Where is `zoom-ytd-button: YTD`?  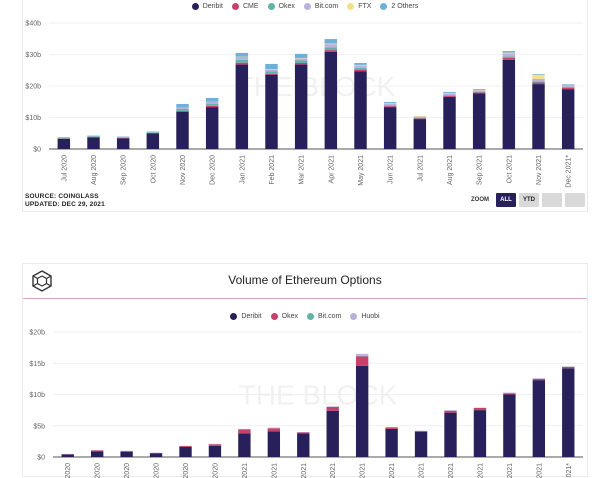 zoom-ytd-button: YTD is located at coordinates (529, 200).